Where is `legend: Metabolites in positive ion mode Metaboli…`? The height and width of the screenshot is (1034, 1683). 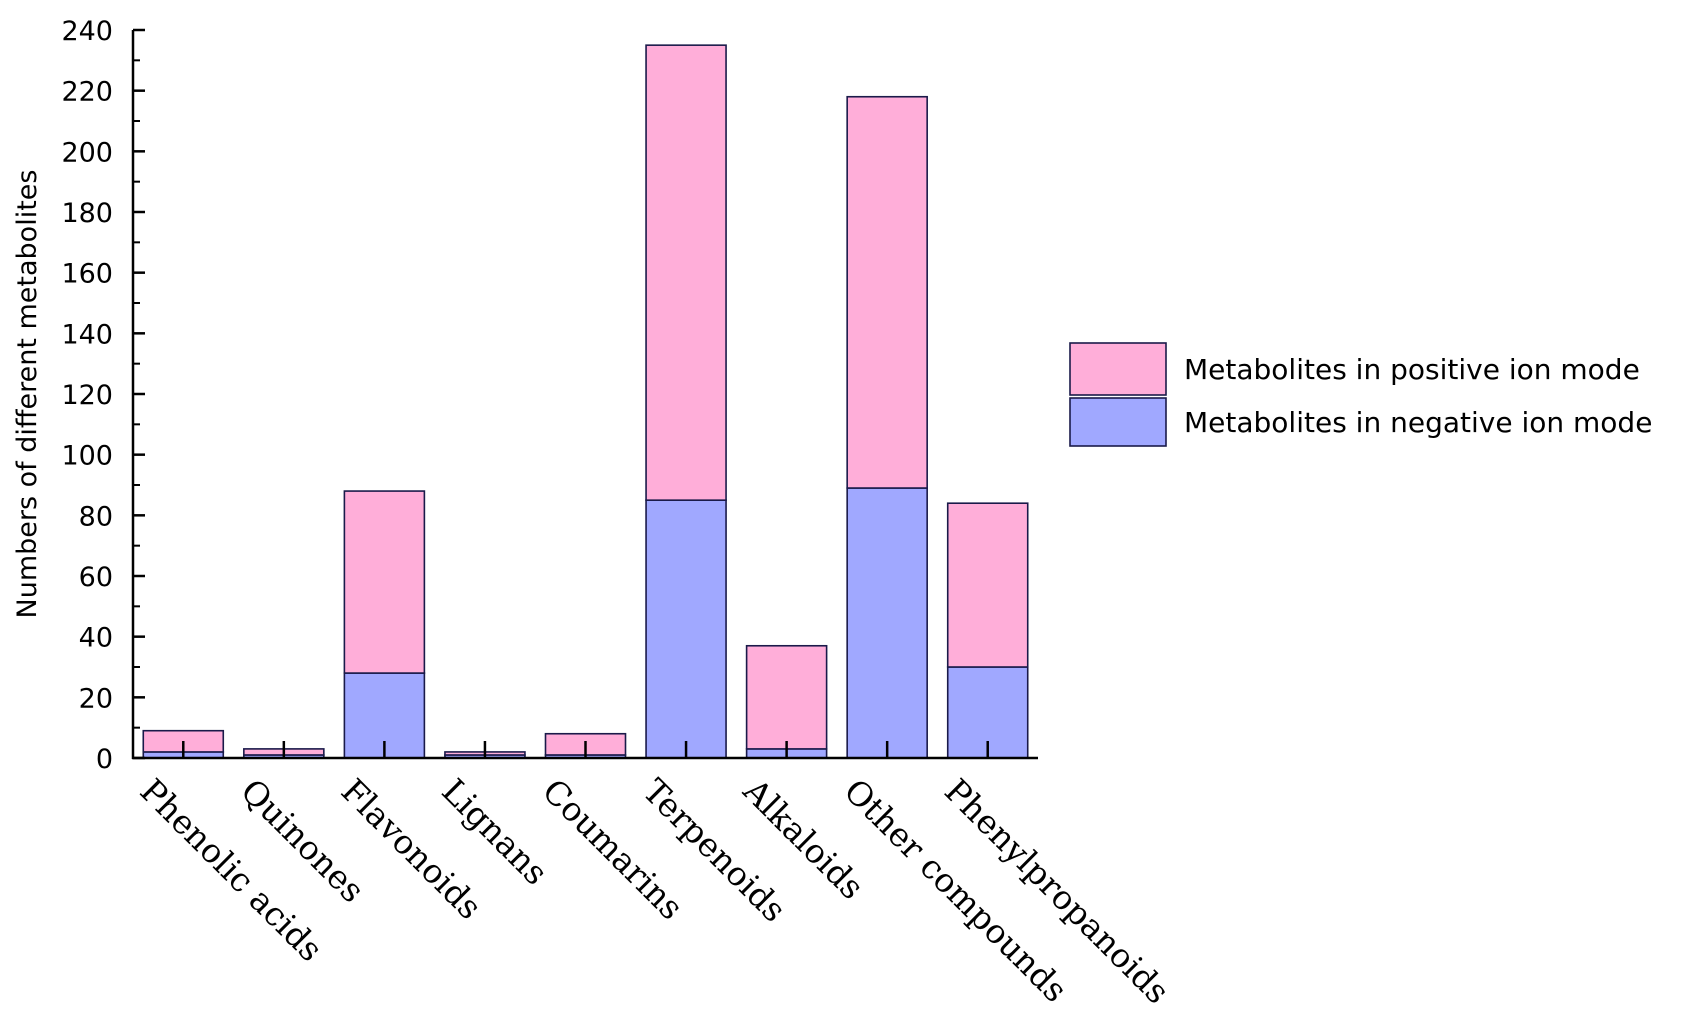
legend: Metabolites in positive ion mode Metaboli… is located at coordinates (1360, 394).